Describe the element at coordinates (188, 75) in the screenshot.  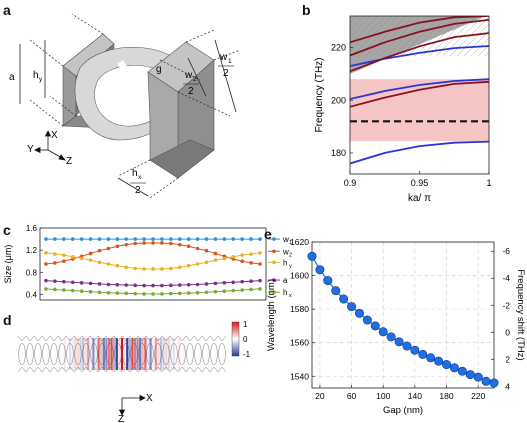
I see `dim-w2: w` at that location.